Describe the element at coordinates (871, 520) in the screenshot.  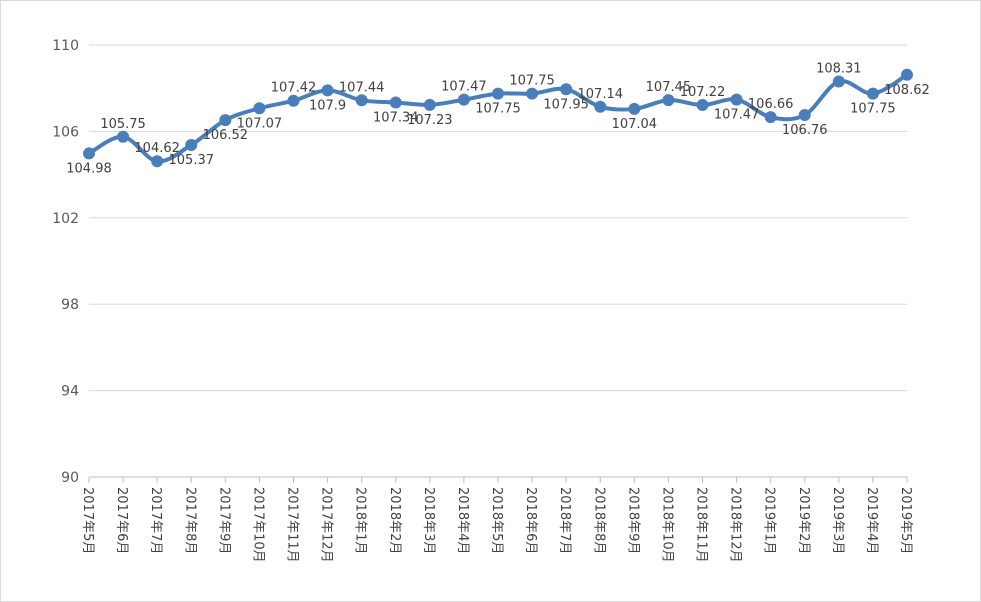
I see `x-tick-label: 2019年4月` at that location.